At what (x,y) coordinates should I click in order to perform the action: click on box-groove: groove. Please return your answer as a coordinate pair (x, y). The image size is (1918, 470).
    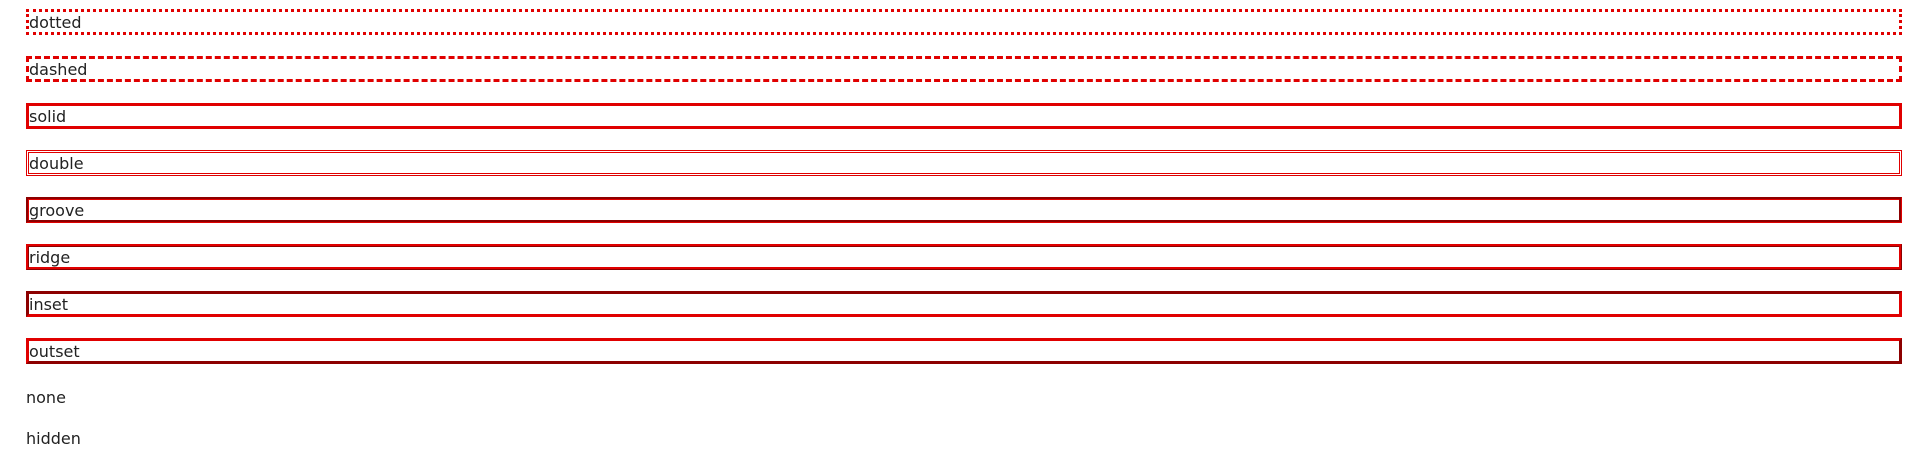
    Looking at the image, I should click on (964, 210).